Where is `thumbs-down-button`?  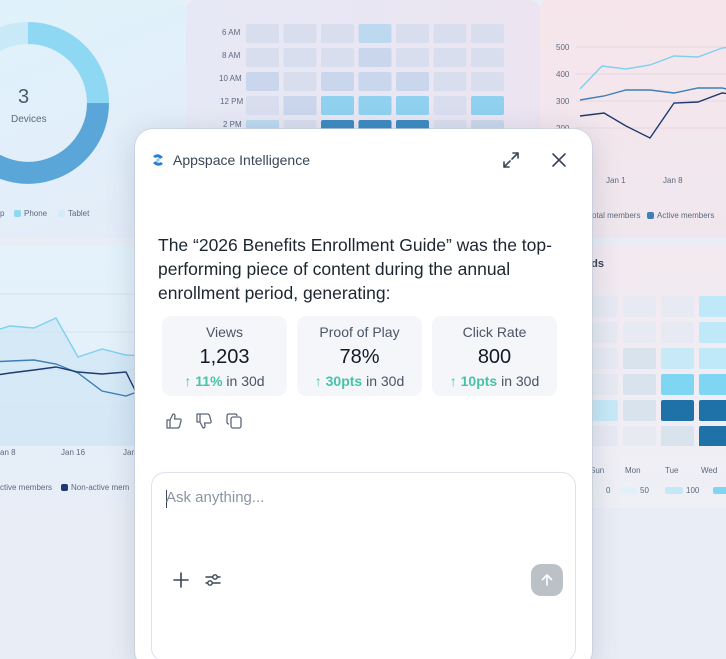
thumbs-down-button is located at coordinates (204, 421).